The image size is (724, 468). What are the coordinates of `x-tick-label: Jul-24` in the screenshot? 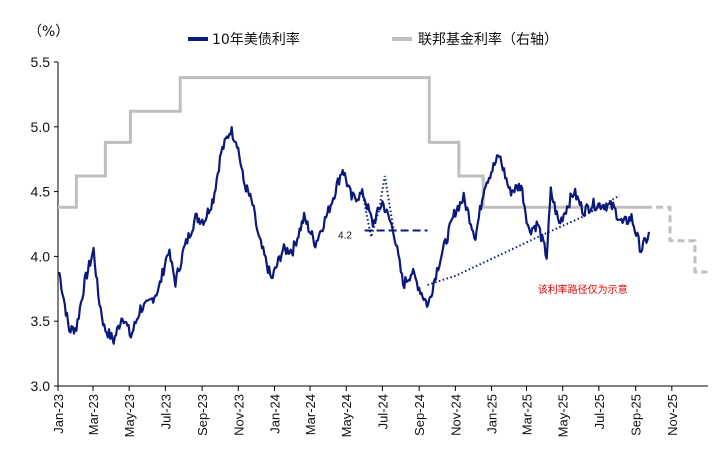 It's located at (382, 411).